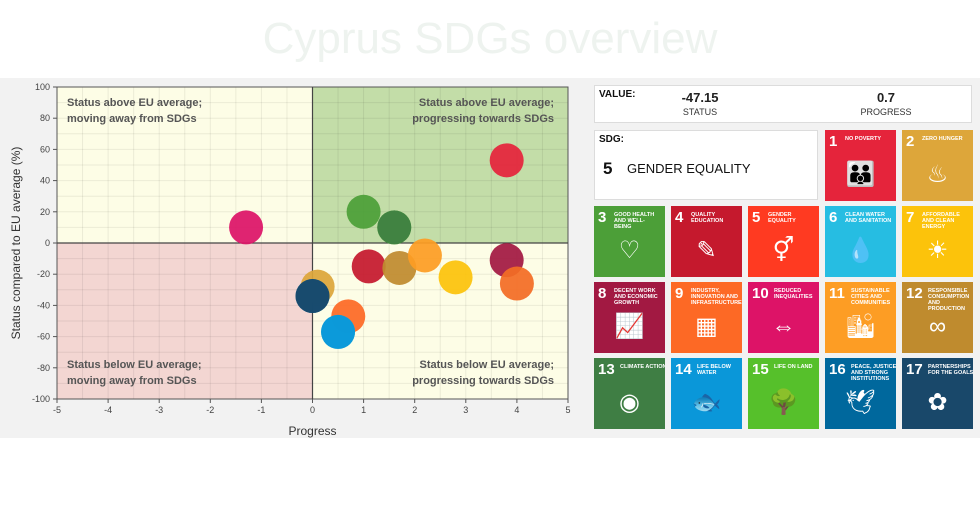 This screenshot has width=980, height=516. I want to click on sdg-tile-11: 11 SUSTAINABLE CITIES AND COMMUNITIES 🏙, so click(860, 317).